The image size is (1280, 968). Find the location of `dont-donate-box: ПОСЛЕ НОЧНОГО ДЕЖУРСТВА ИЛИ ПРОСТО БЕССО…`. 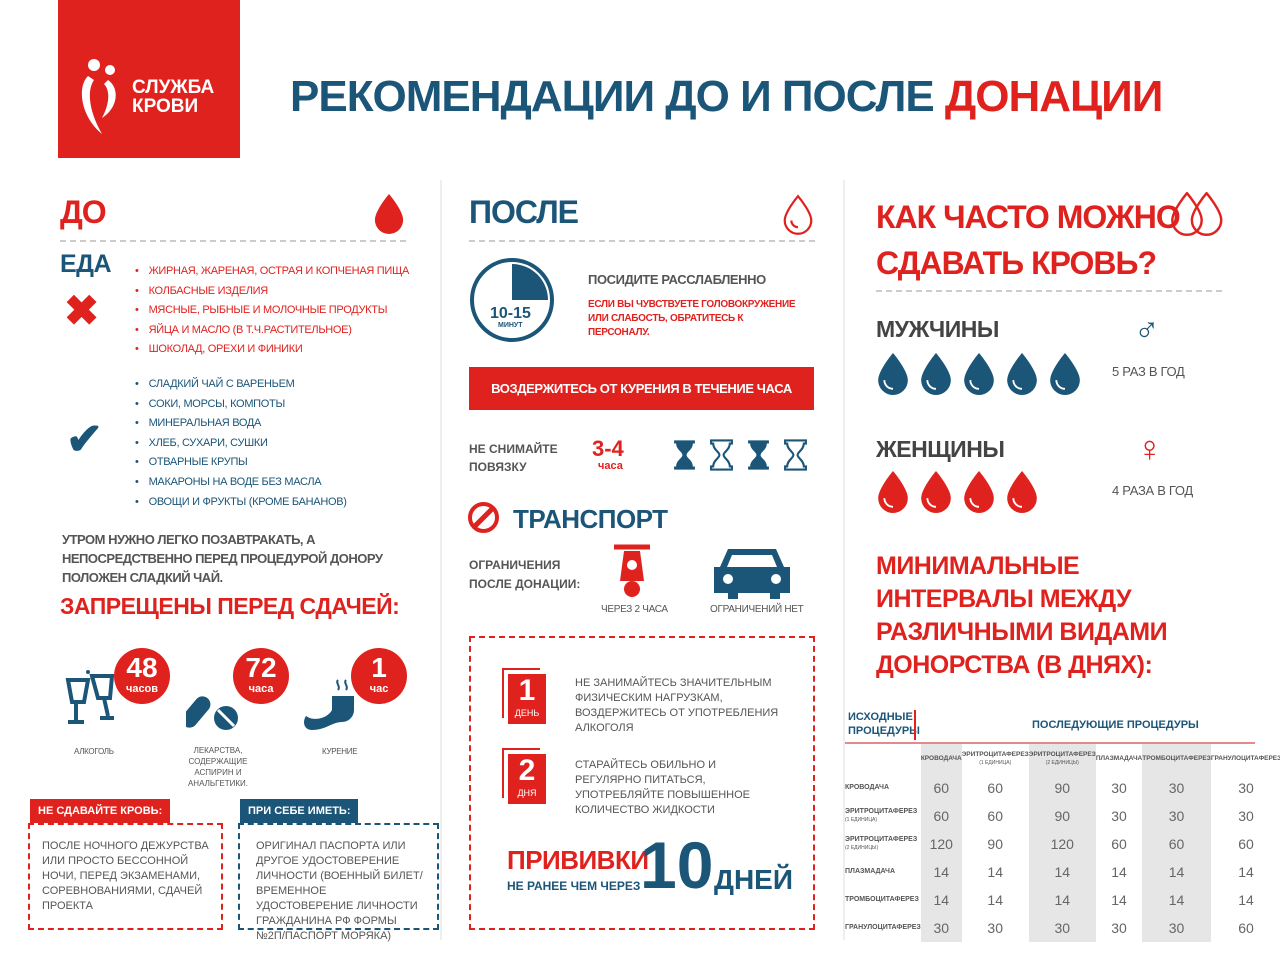

dont-donate-box: ПОСЛЕ НОЧНОГО ДЕЖУРСТВА ИЛИ ПРОСТО БЕССО… is located at coordinates (125, 876).